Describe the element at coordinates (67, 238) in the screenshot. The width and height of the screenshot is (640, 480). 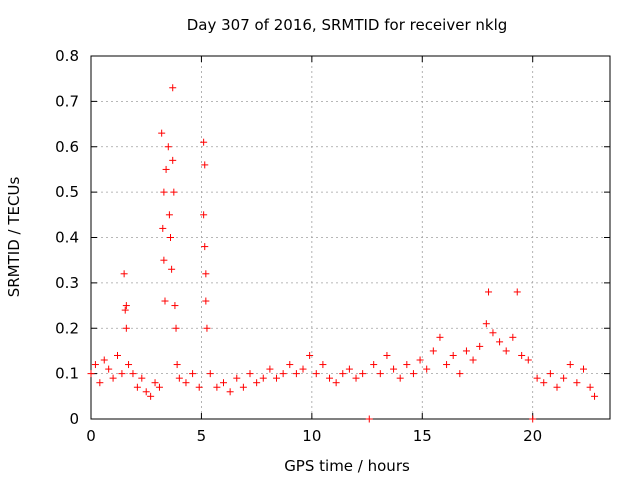
I see `y-tick-label: 0.4` at that location.